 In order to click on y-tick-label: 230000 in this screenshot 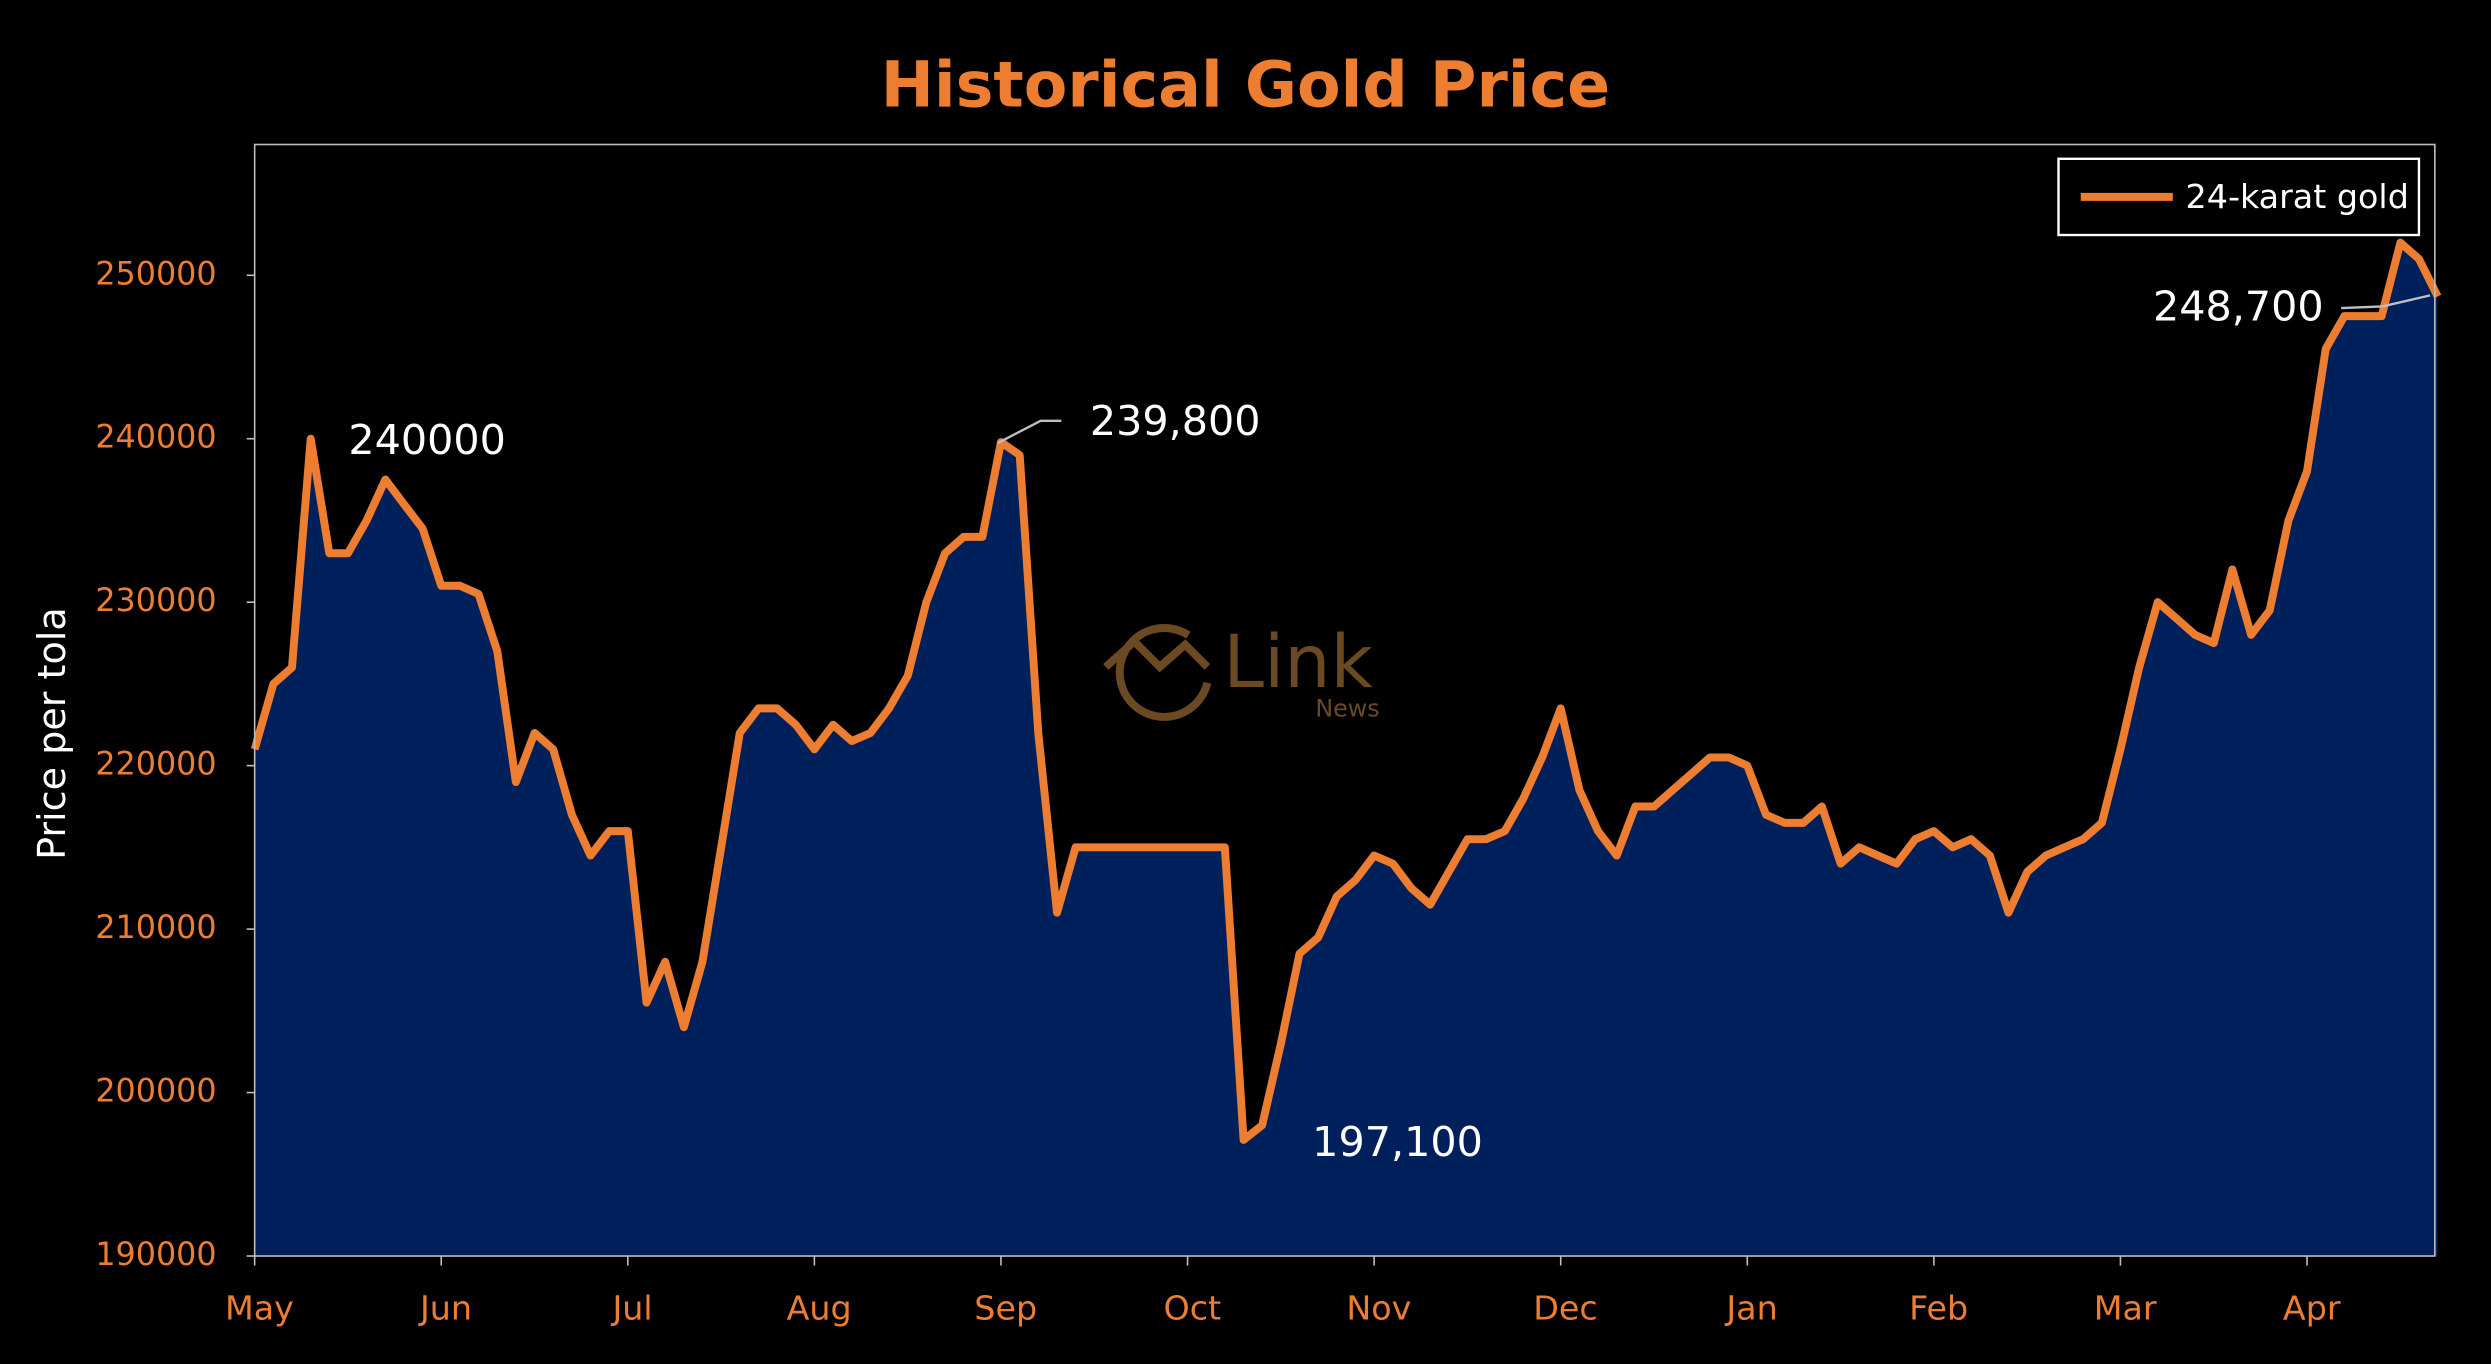, I will do `click(155, 601)`.